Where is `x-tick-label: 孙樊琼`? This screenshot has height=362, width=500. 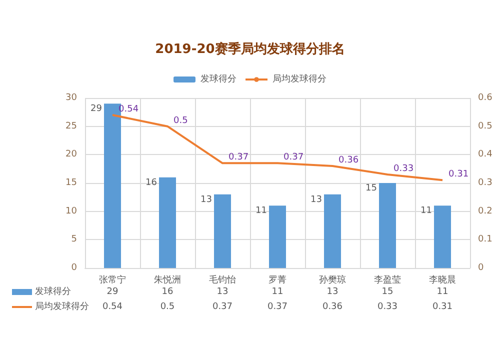
x-tick-label: 孙樊琼 is located at coordinates (332, 280).